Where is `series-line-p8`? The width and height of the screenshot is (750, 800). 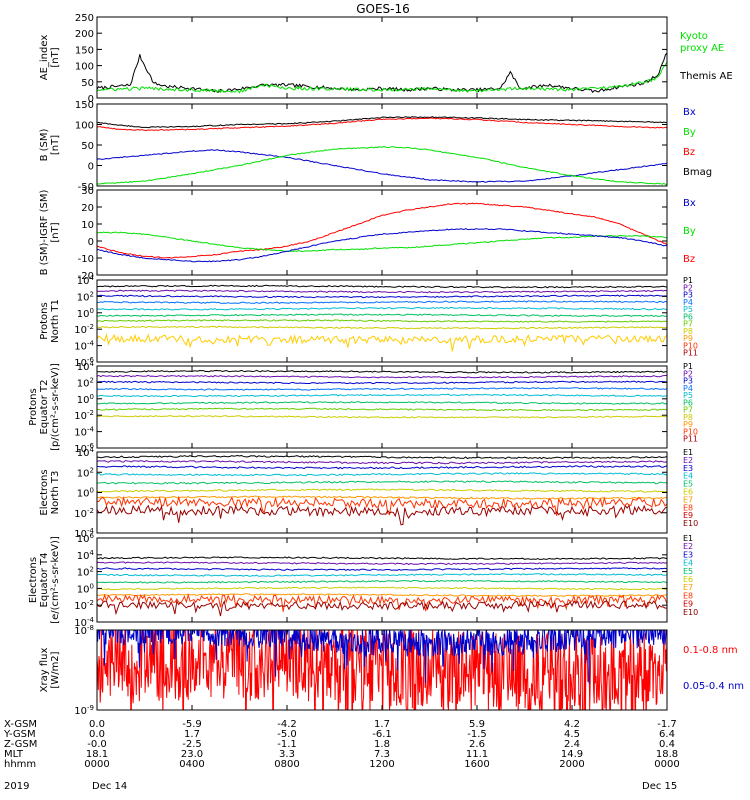
series-line-p8 is located at coordinates (382, 417).